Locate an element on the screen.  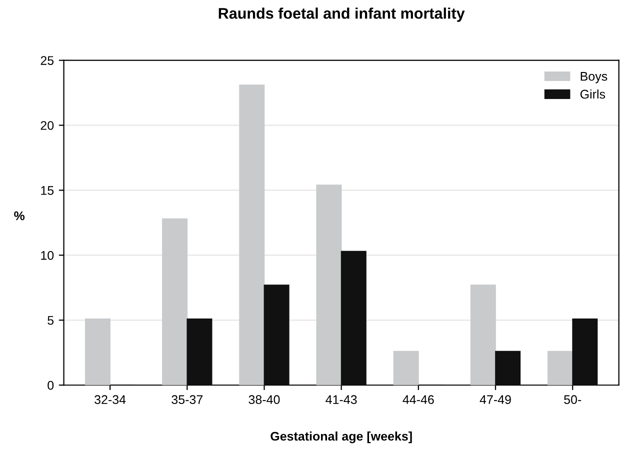
legend-label: Boys is located at coordinates (594, 78).